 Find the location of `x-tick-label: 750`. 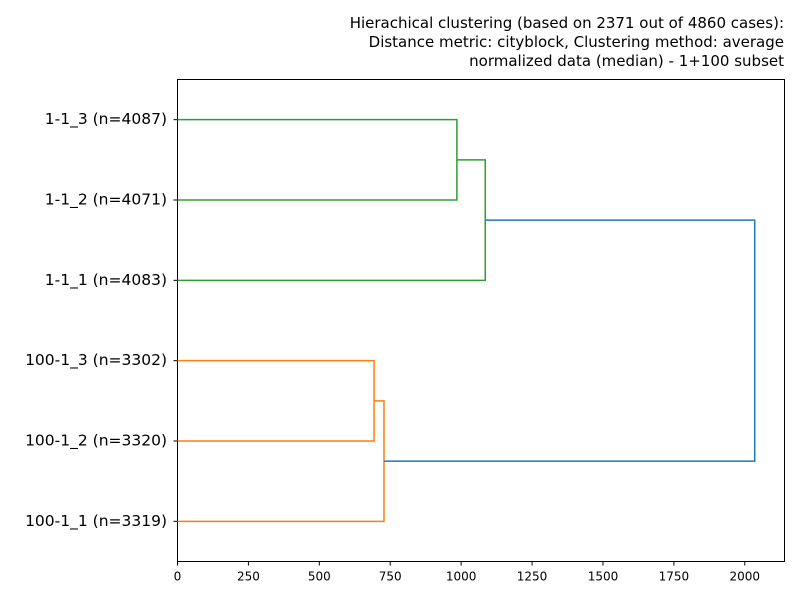

x-tick-label: 750 is located at coordinates (390, 577).